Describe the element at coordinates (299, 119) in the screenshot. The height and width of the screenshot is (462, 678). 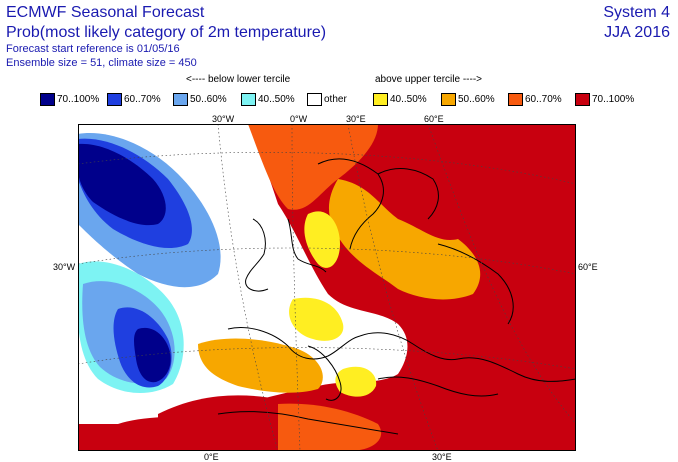
I see `graticule-label-top-0w: 0°W` at that location.